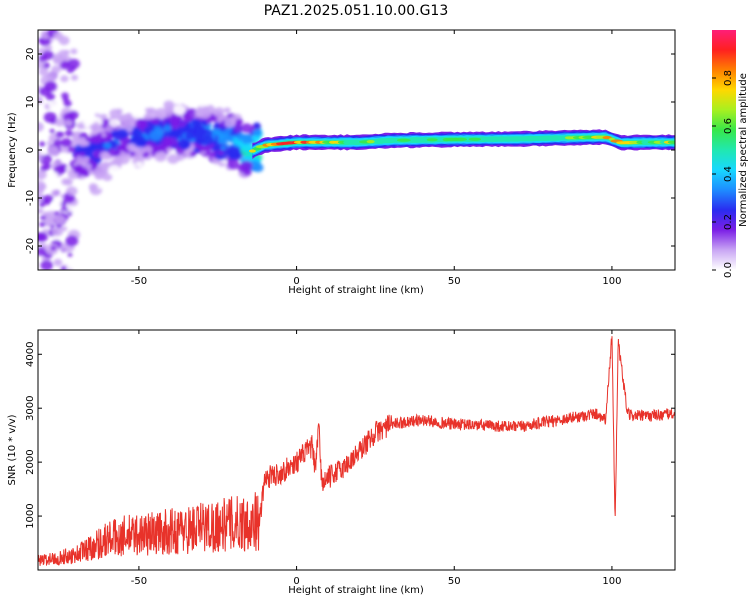  Describe the element at coordinates (30, 407) in the screenshot. I see `snr-y-tick-label: 3000` at that location.